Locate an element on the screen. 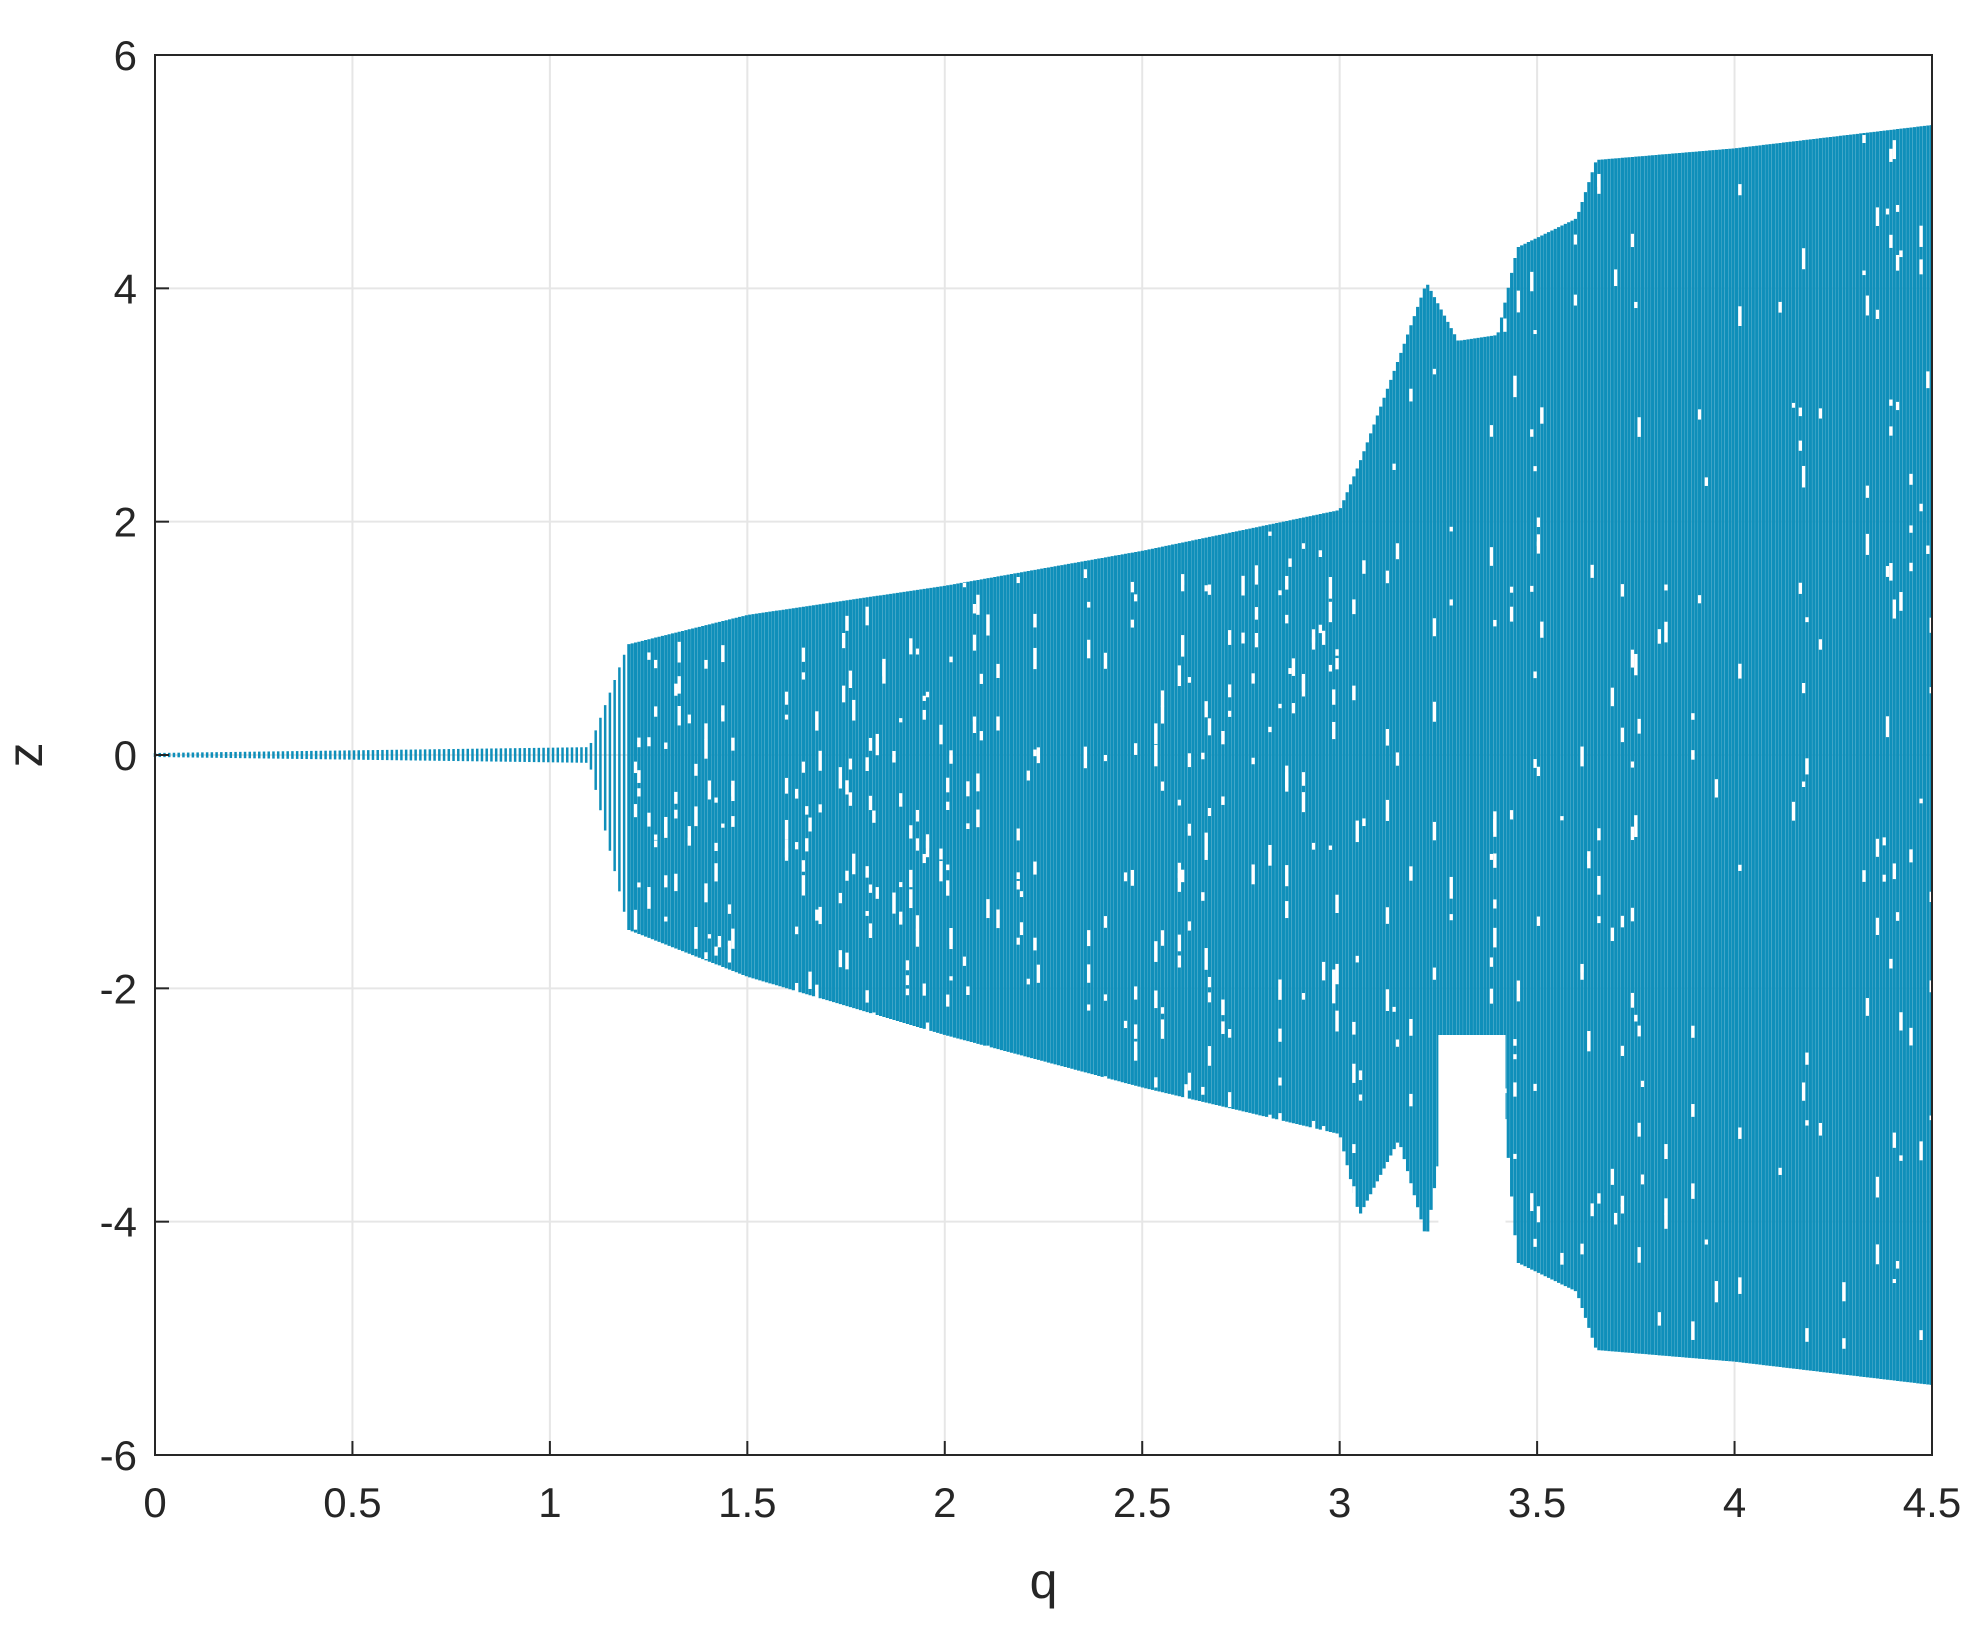  x-tick-label: 3 is located at coordinates (1339, 1502).